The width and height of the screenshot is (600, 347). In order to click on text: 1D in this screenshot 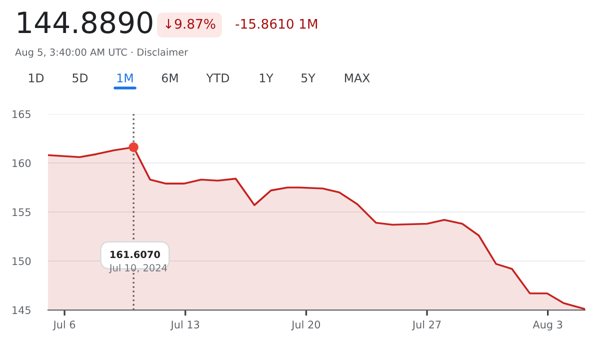, I will do `click(36, 78)`.